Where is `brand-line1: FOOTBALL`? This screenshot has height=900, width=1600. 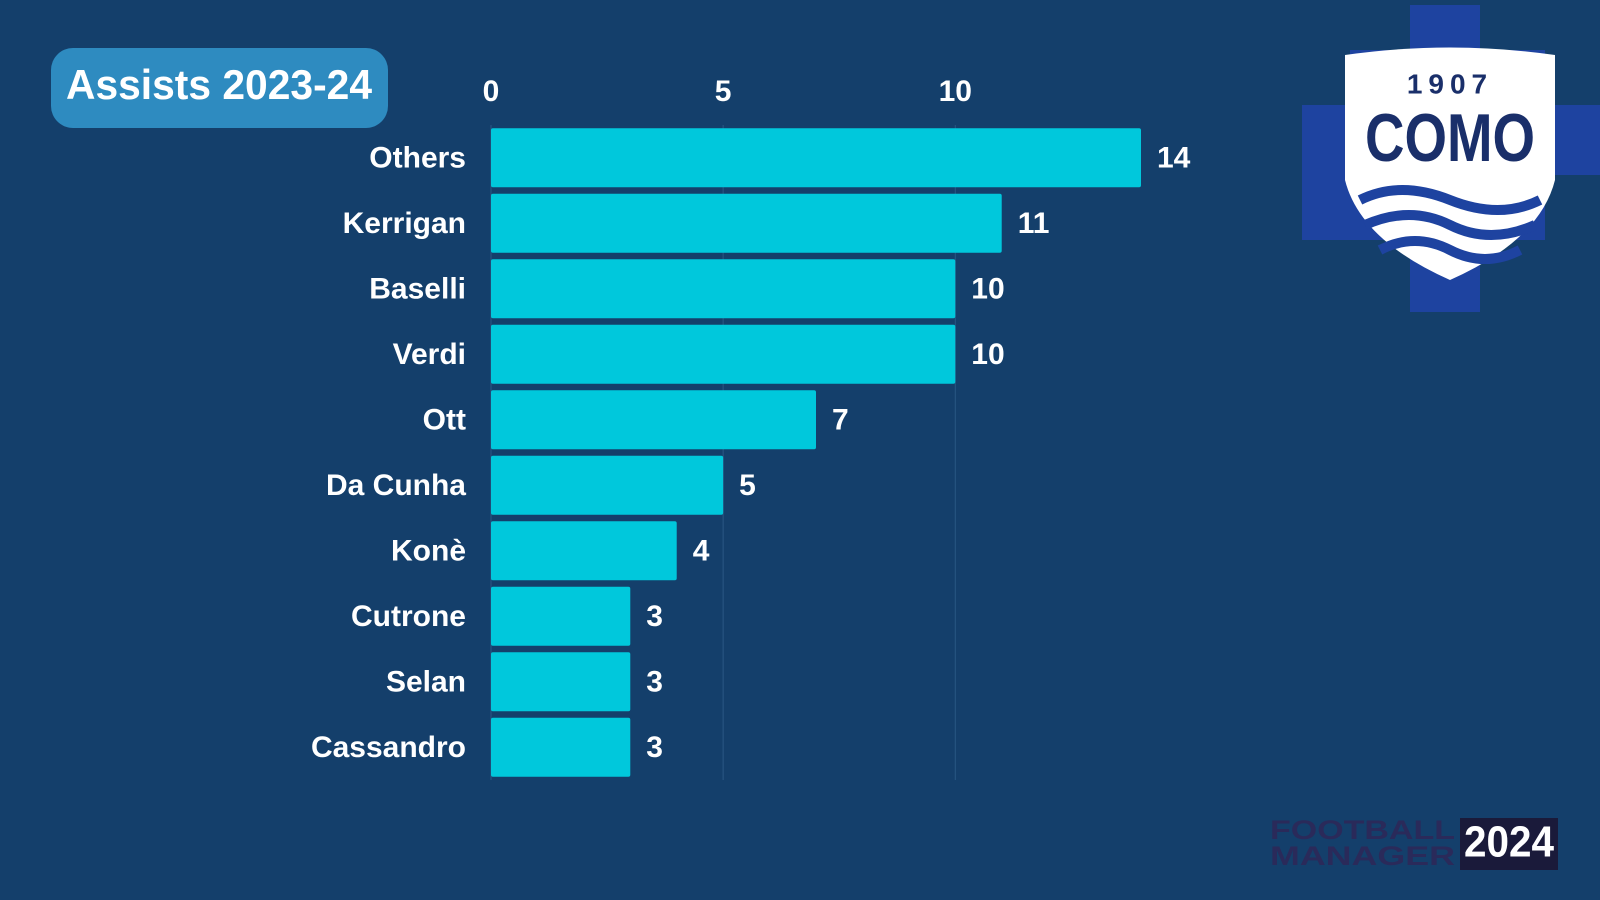
brand-line1: FOOTBALL is located at coordinates (1362, 830).